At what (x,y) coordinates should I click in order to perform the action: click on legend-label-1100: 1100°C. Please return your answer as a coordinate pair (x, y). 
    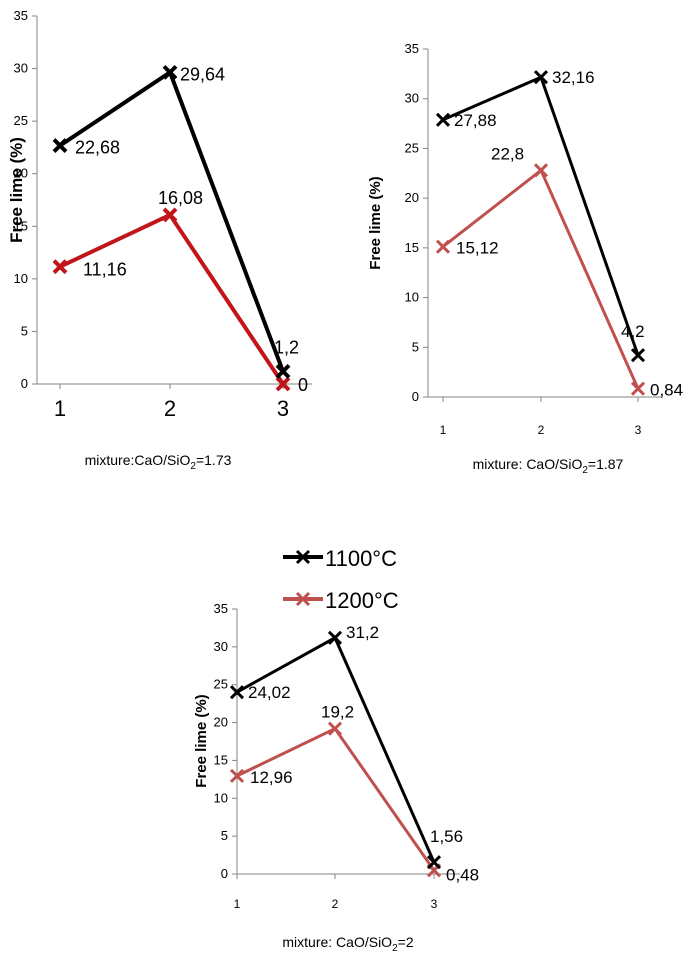
    Looking at the image, I should click on (361, 558).